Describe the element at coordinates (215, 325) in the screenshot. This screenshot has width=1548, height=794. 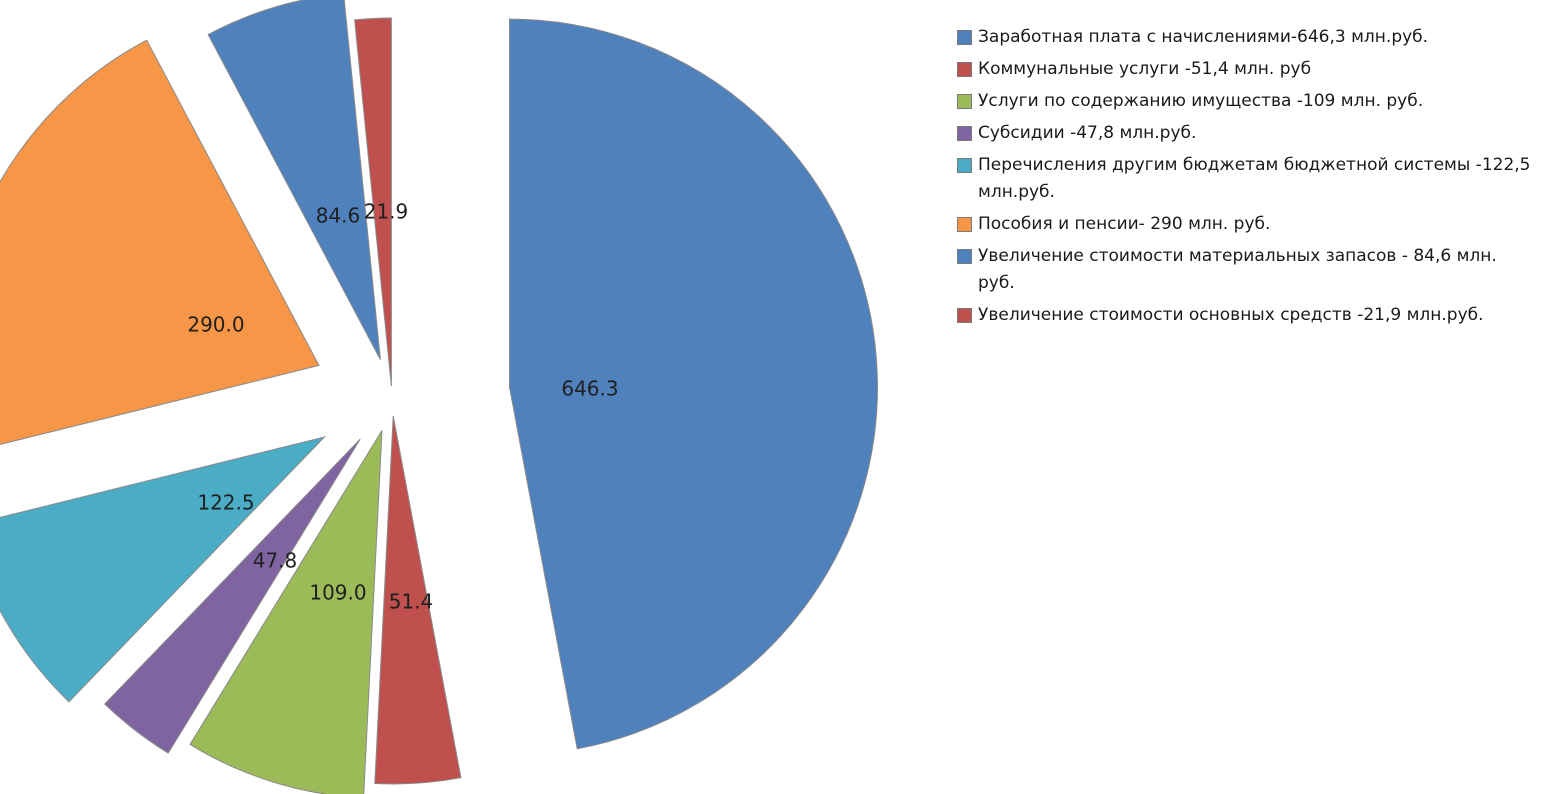
I see `slice-data-label-6: 290.0` at that location.